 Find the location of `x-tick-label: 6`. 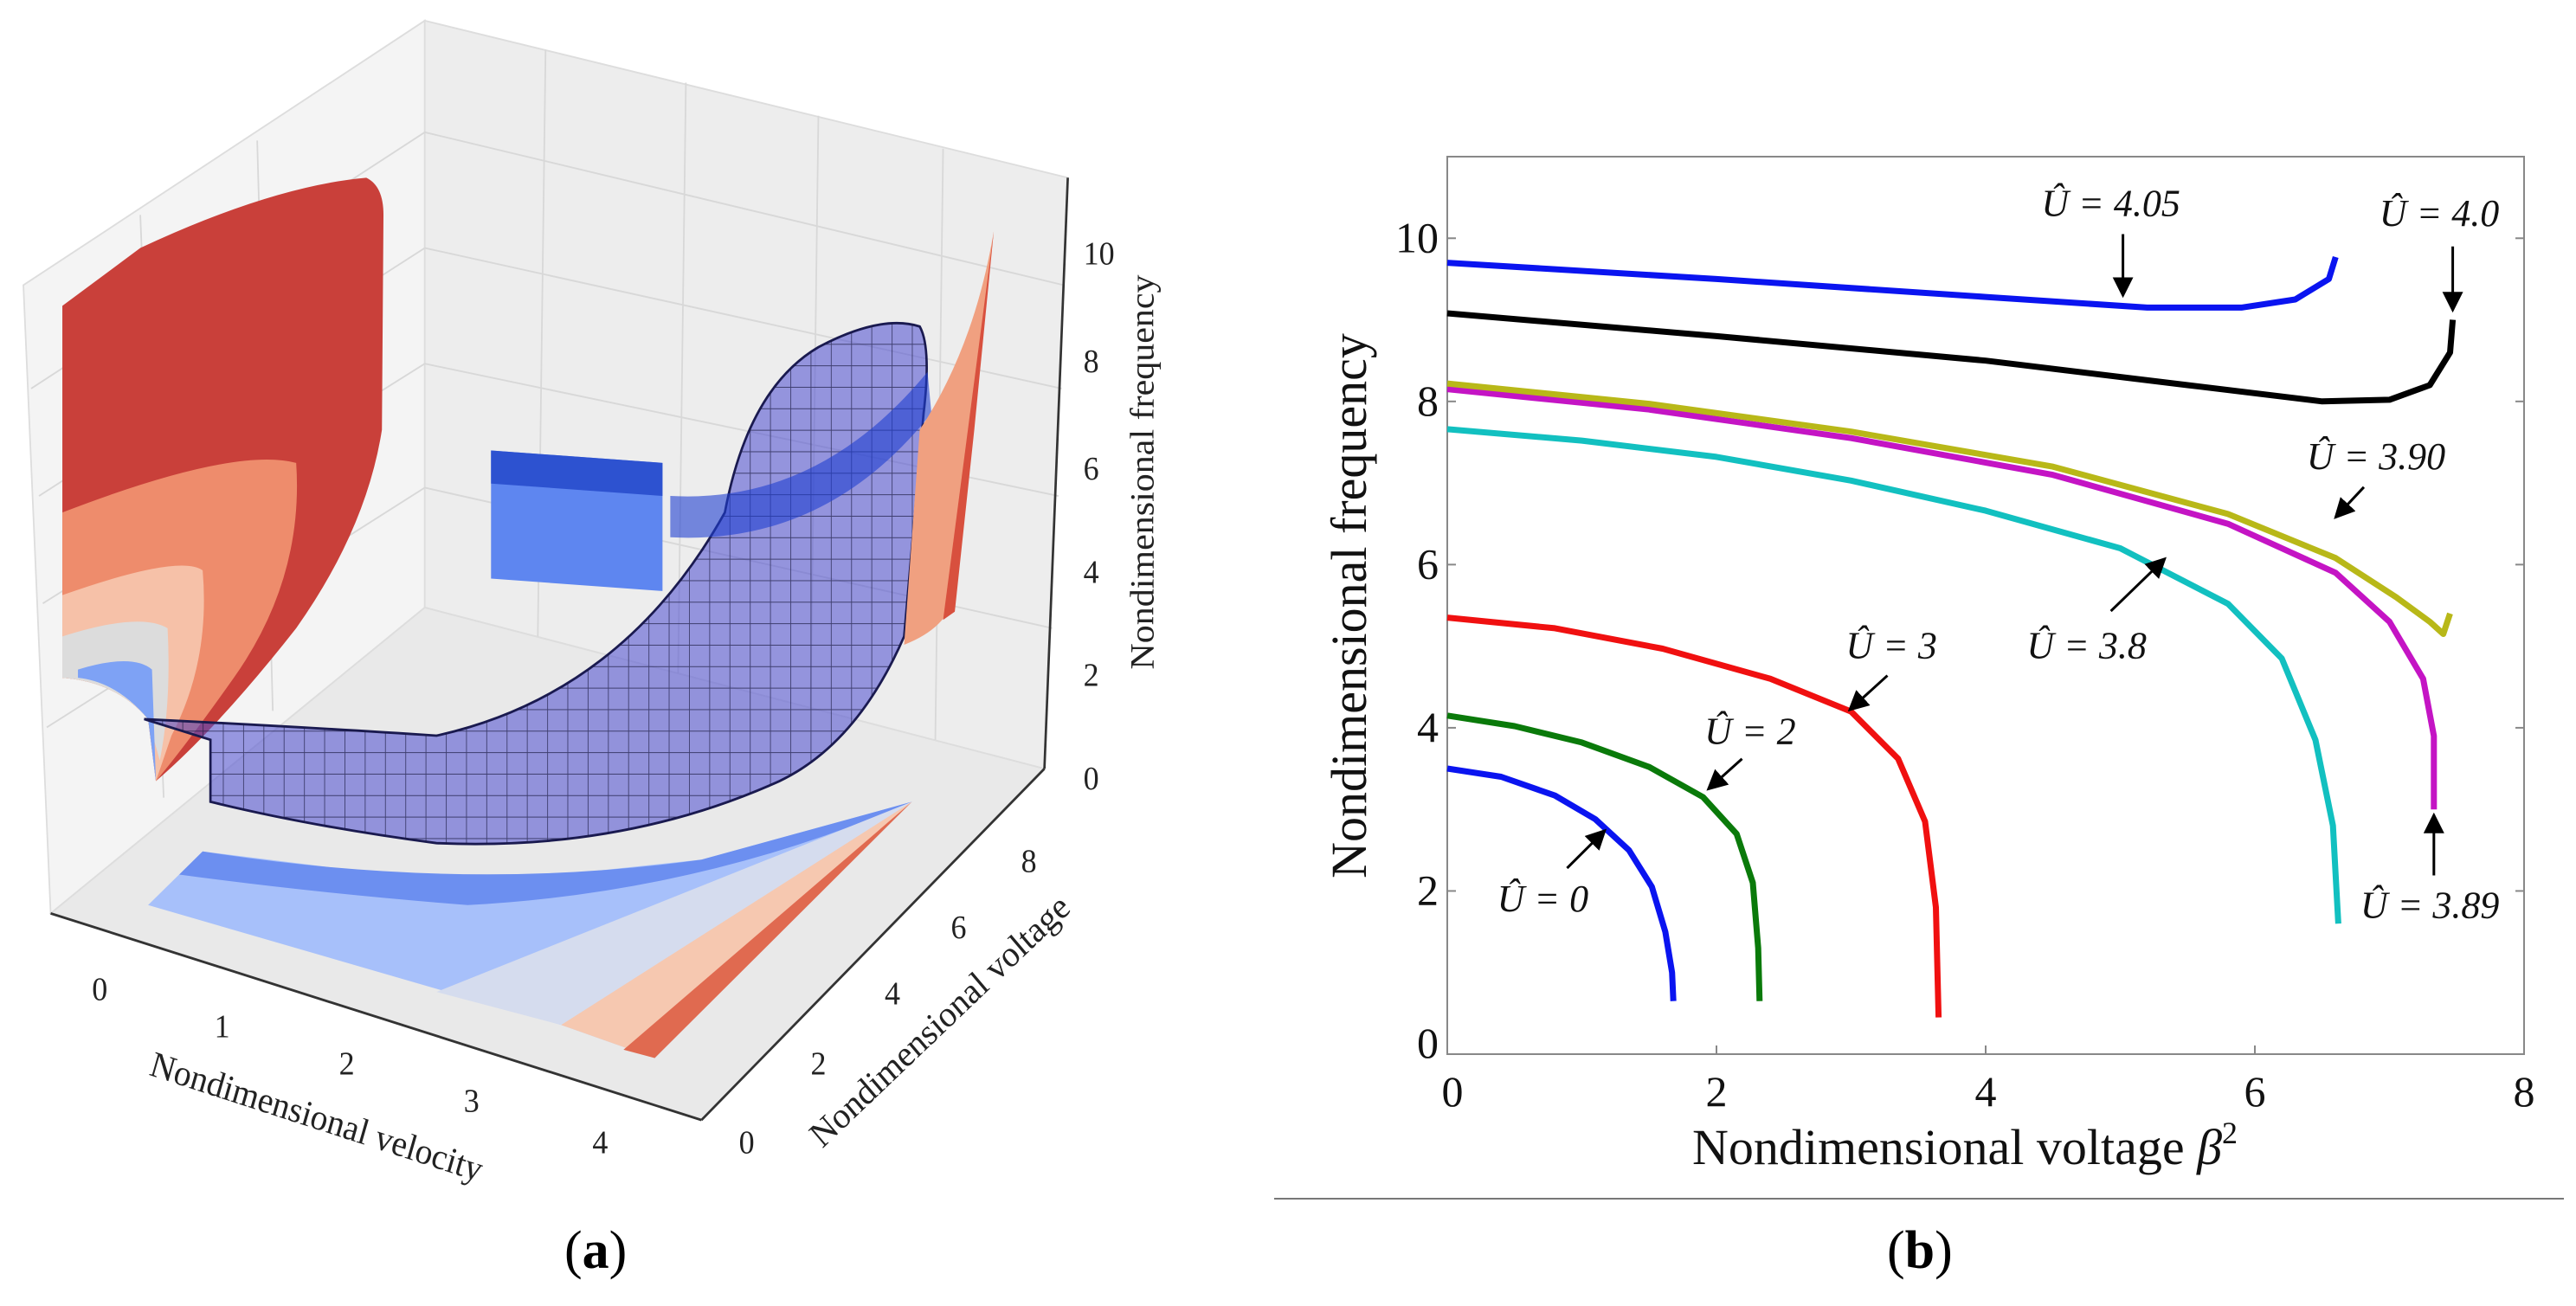

x-tick-label: 6 is located at coordinates (2255, 1091).